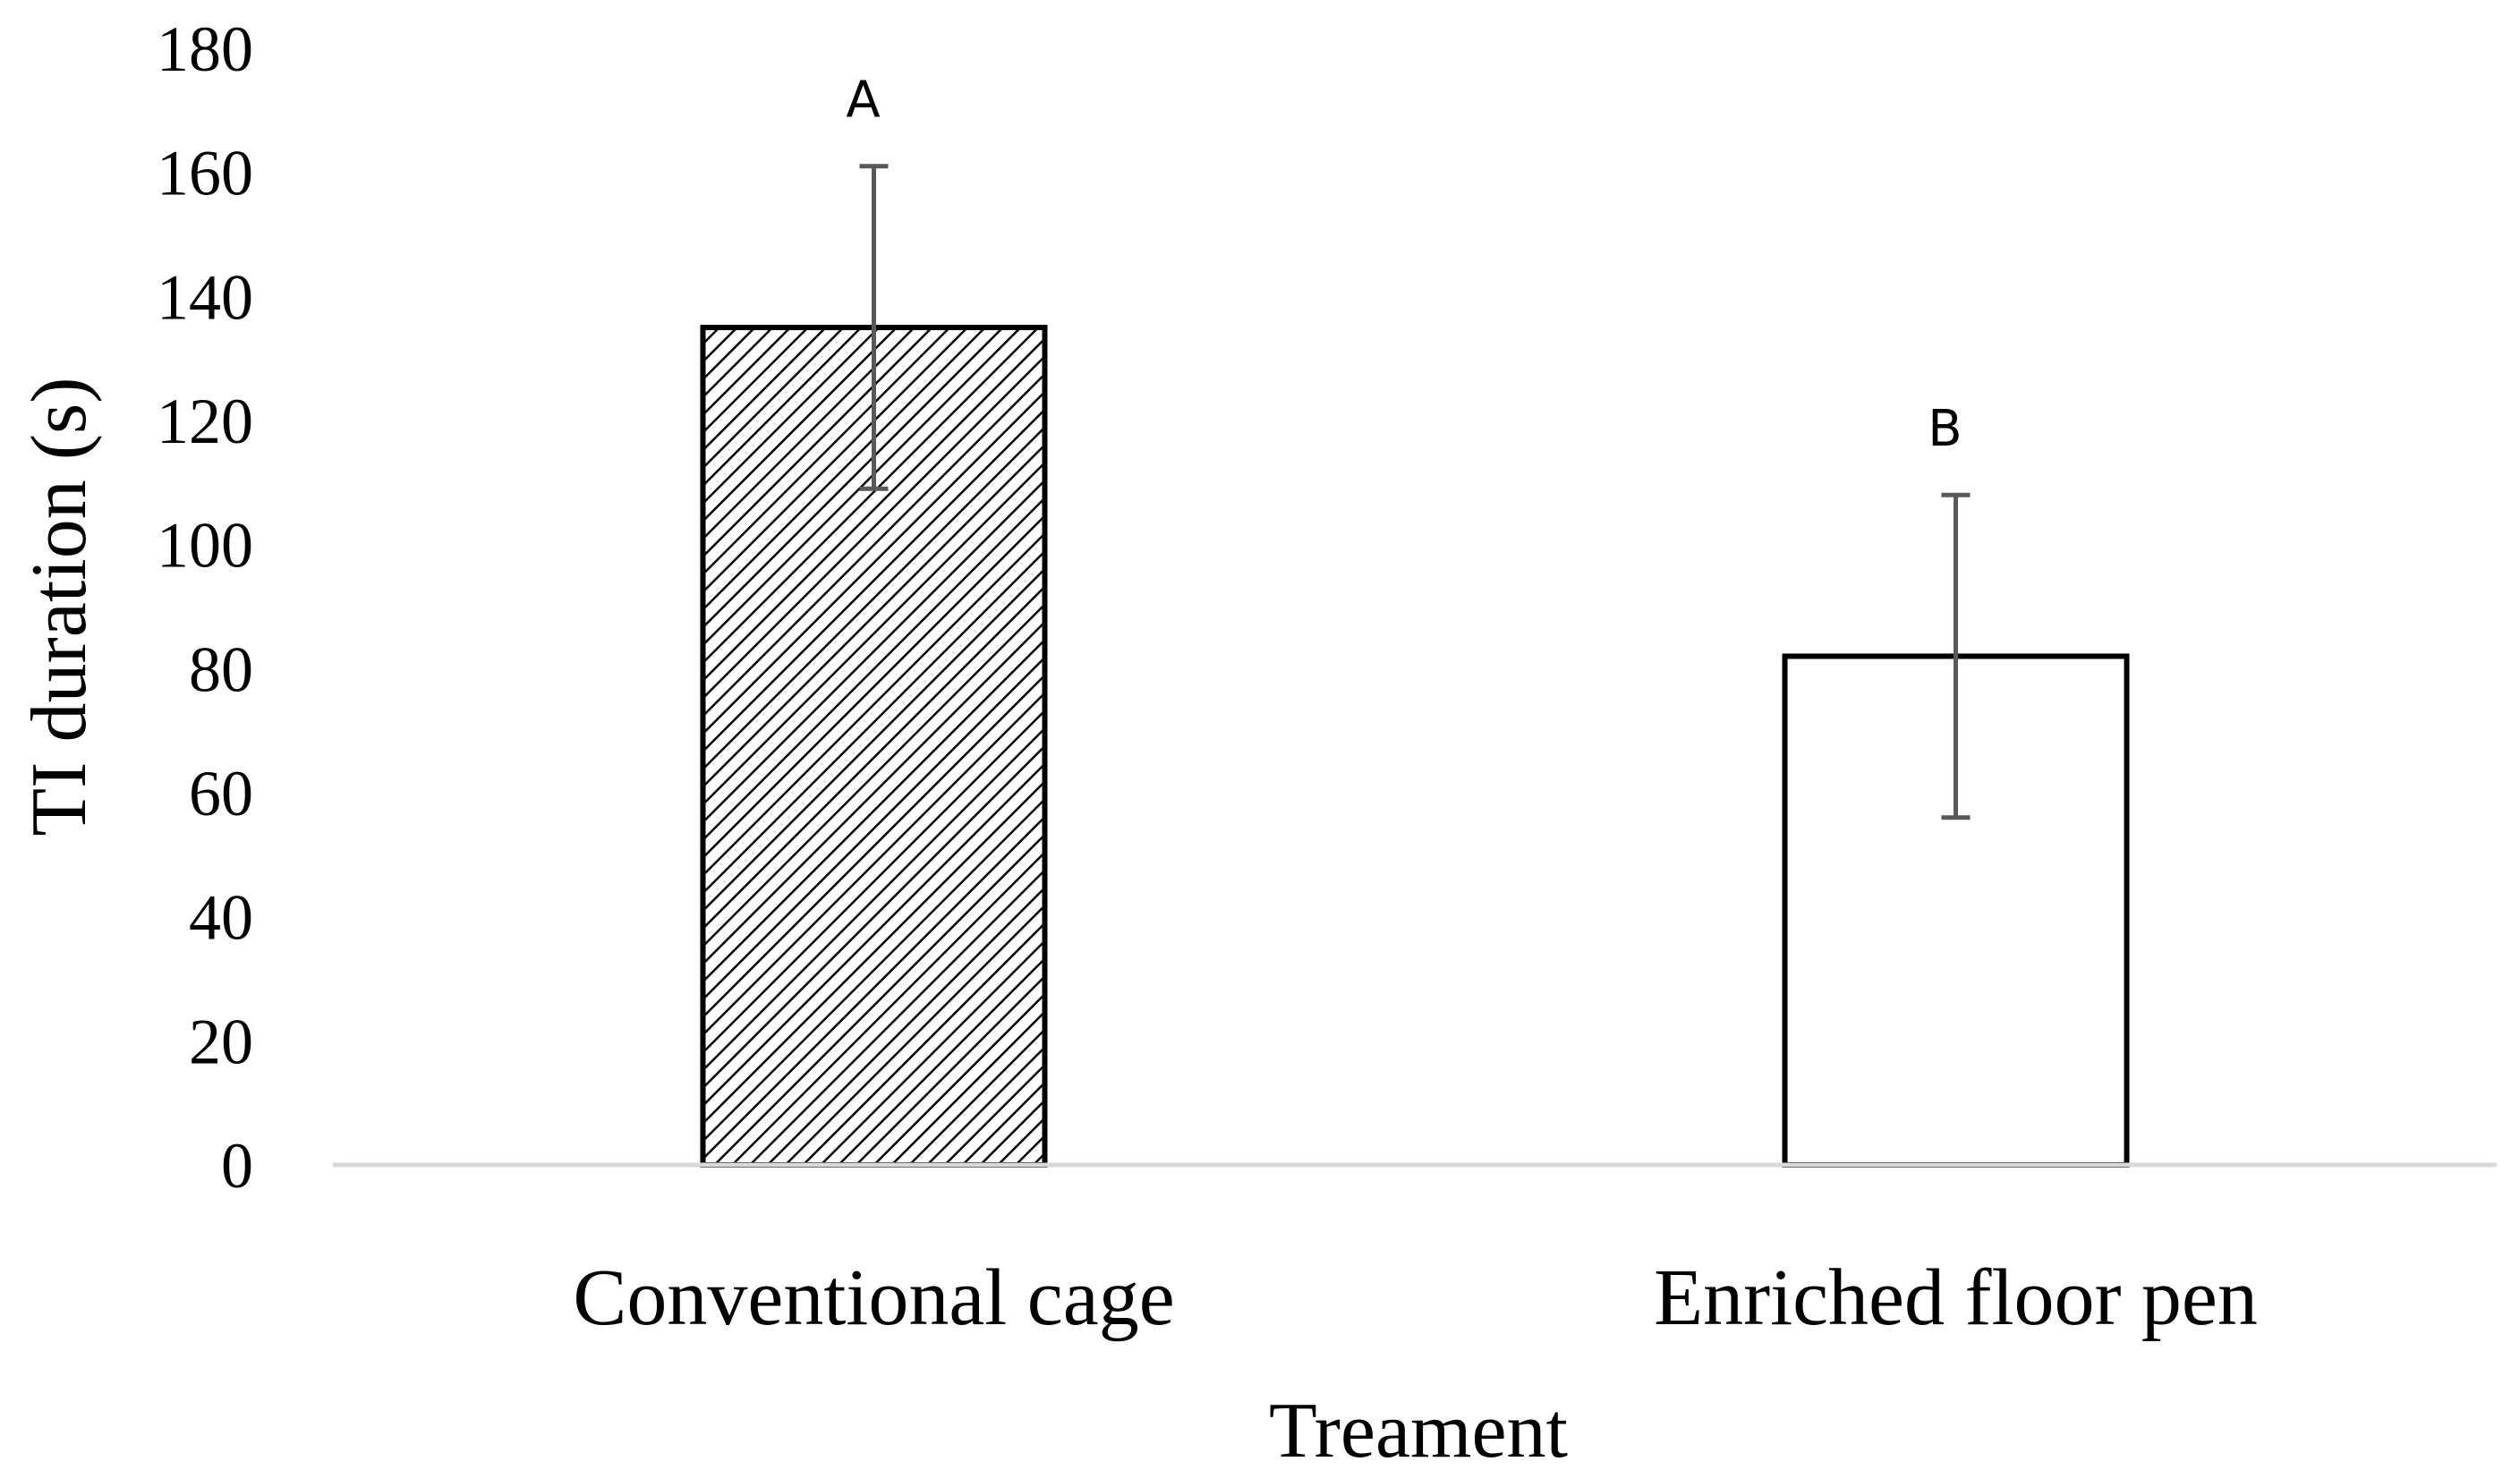 Image resolution: width=2520 pixels, height=1470 pixels. I want to click on y-tick-label: 80, so click(221, 669).